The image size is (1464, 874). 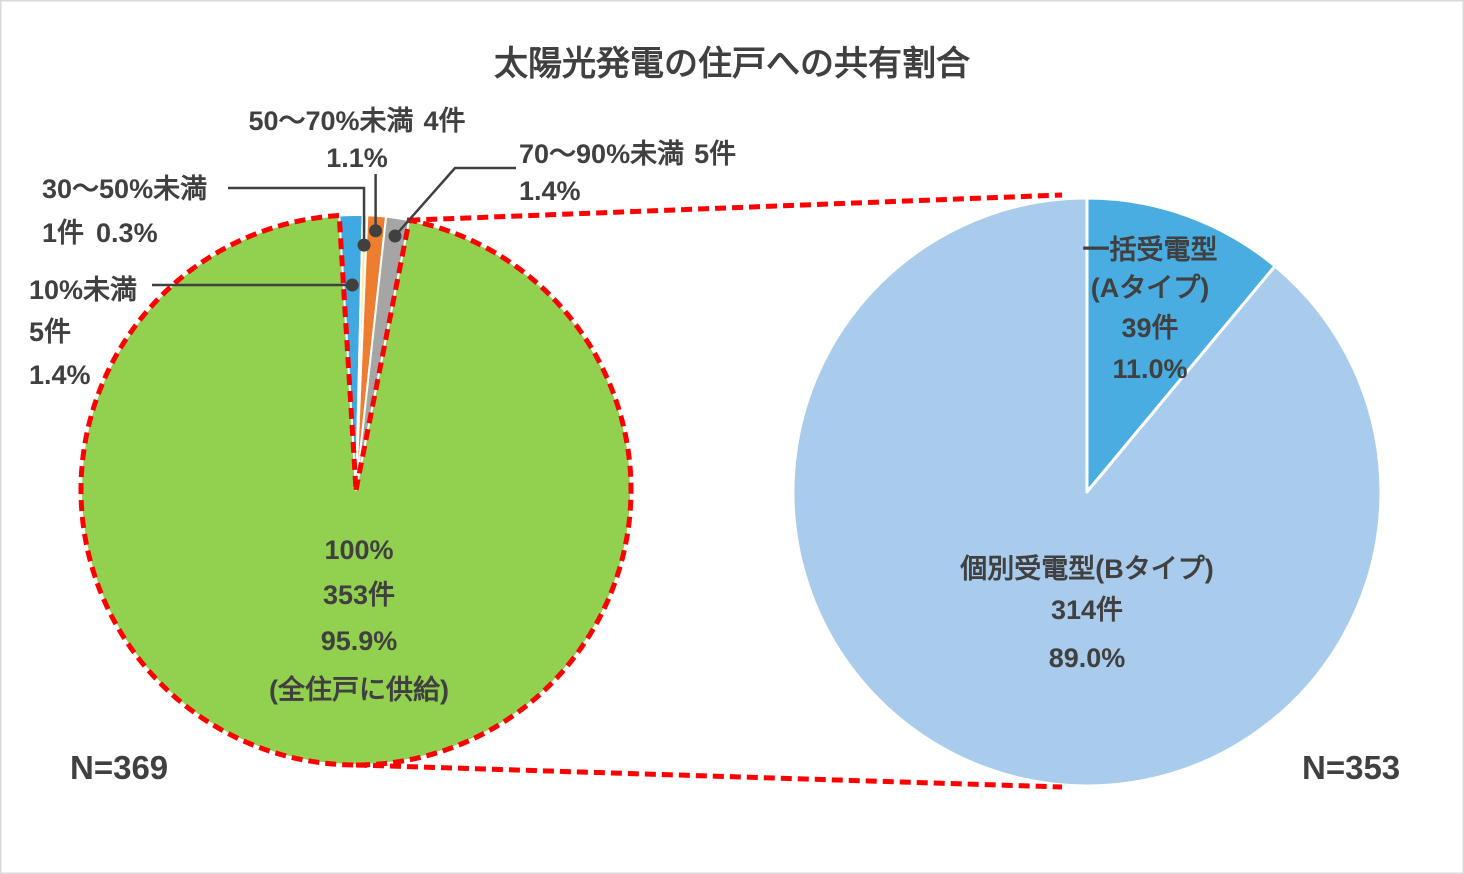 I want to click on label-under-10pct-category: 10%未満, so click(x=83, y=290).